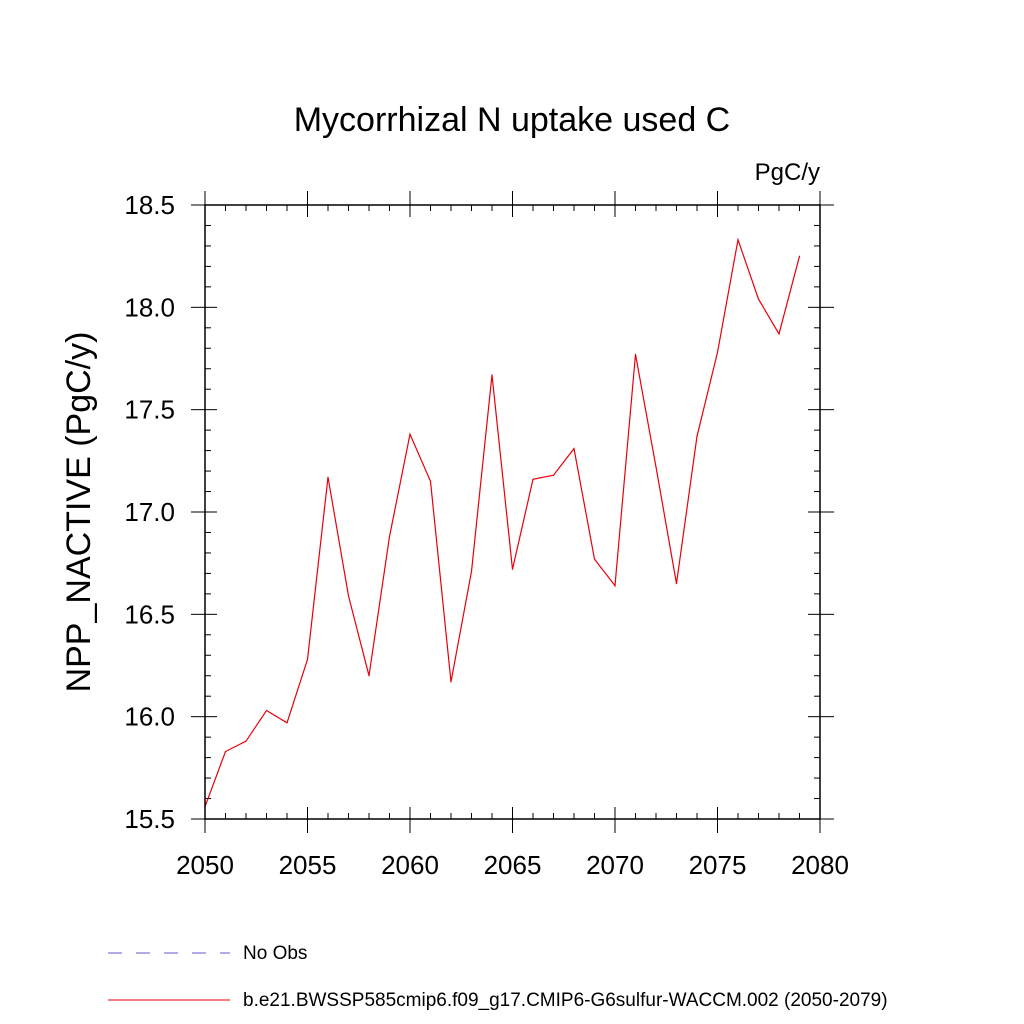 This screenshot has height=1024, width=1024. I want to click on y-tick-label: 15.5, so click(149, 819).